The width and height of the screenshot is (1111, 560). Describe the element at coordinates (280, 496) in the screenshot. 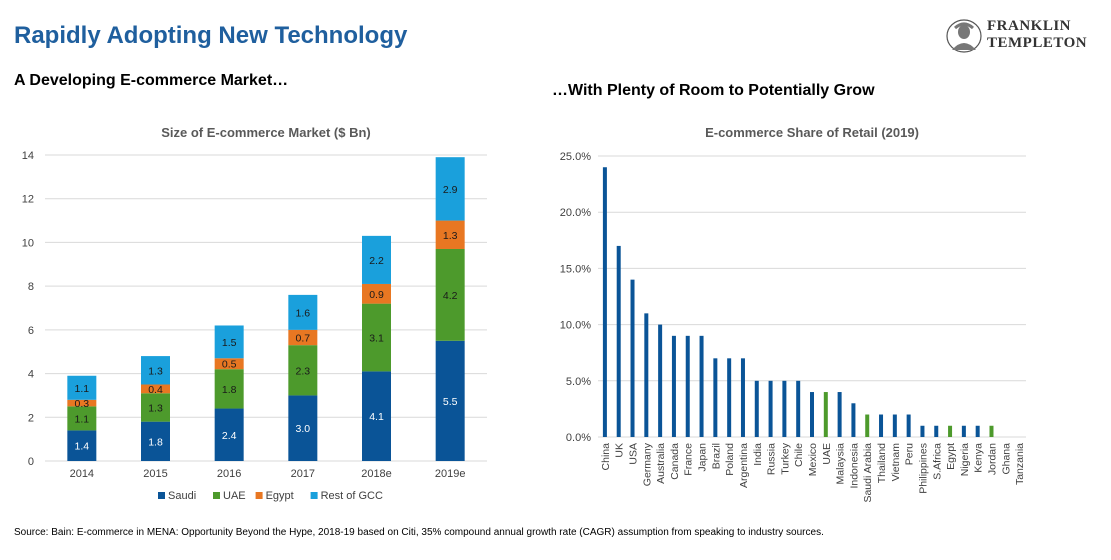

I see `legend-label: Egypt` at that location.